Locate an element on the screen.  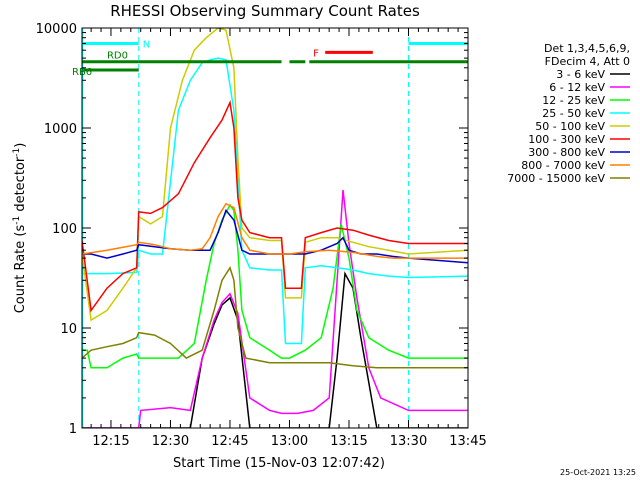
legend-entry-label: 3 - 6 keV is located at coordinates (580, 74).